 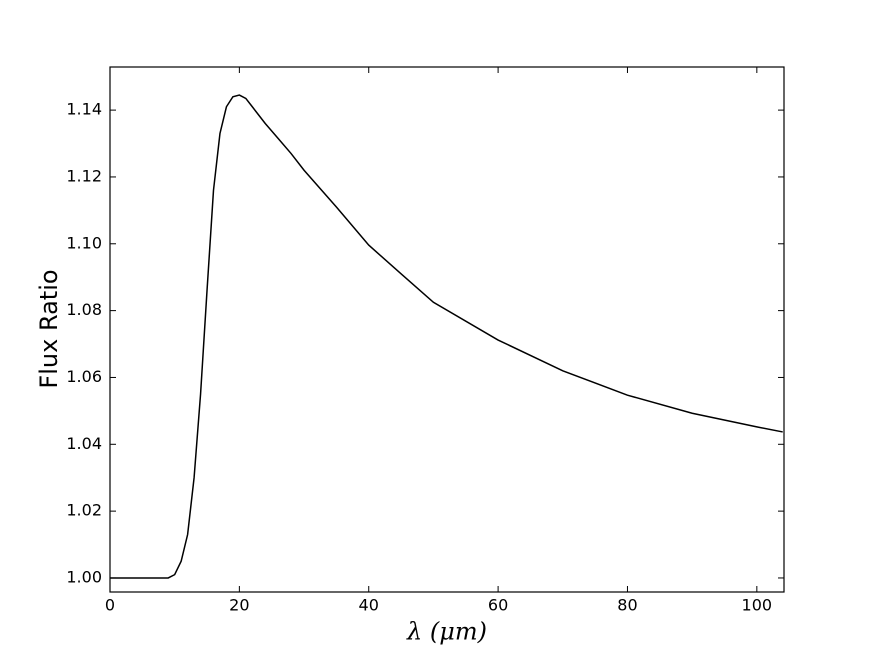 What do you see at coordinates (84, 576) in the screenshot?
I see `y-tick-label: 1.00` at bounding box center [84, 576].